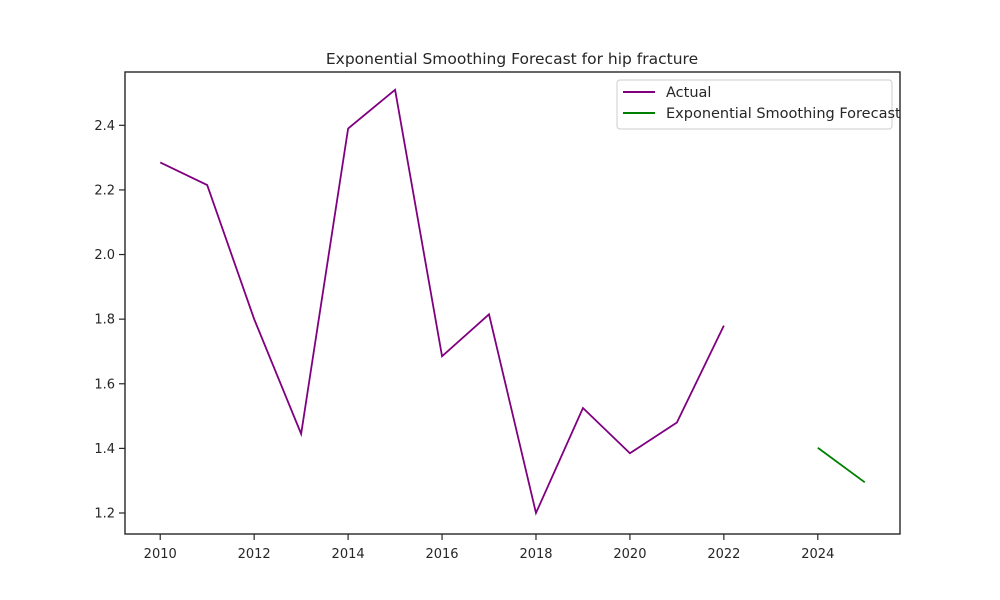 The width and height of the screenshot is (1000, 600). I want to click on legend: Actual Exponential Smoothing Forecast, so click(758, 104).